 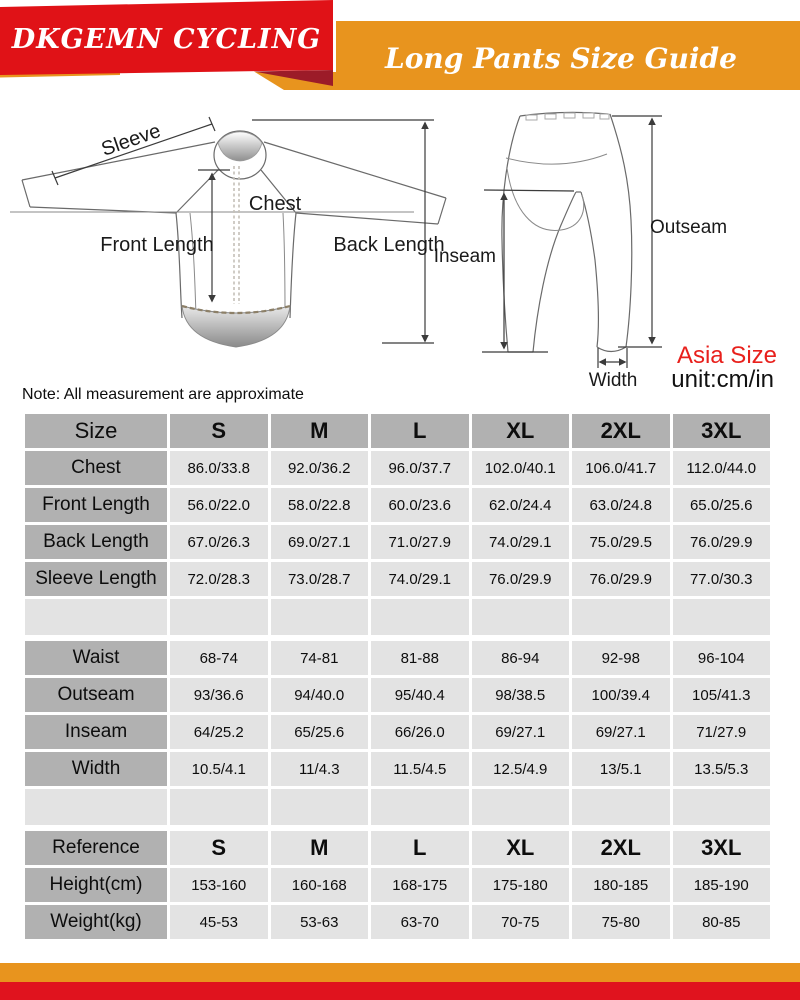 What do you see at coordinates (96, 658) in the screenshot?
I see `row-label: Waist` at bounding box center [96, 658].